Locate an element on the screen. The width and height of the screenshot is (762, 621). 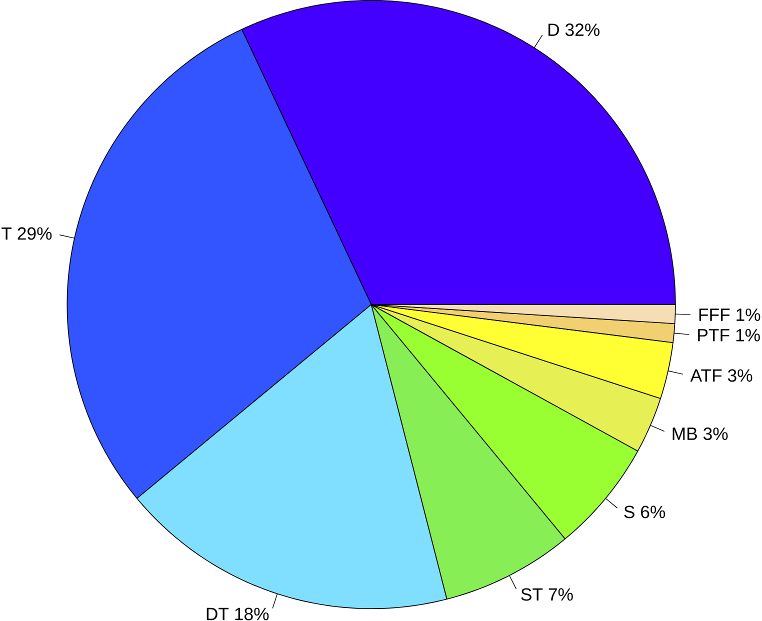
slice-label: DT is located at coordinates (217, 614).